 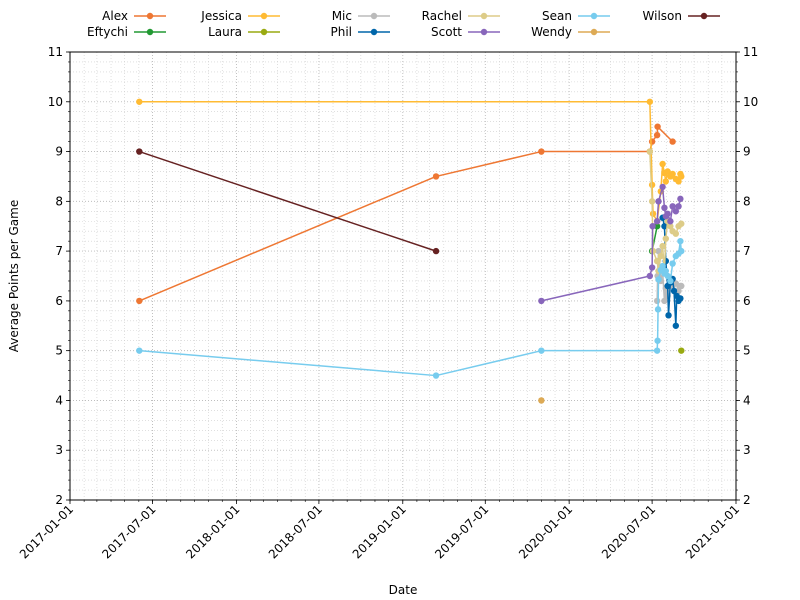 I want to click on data-point-eftychi, so click(x=657, y=226).